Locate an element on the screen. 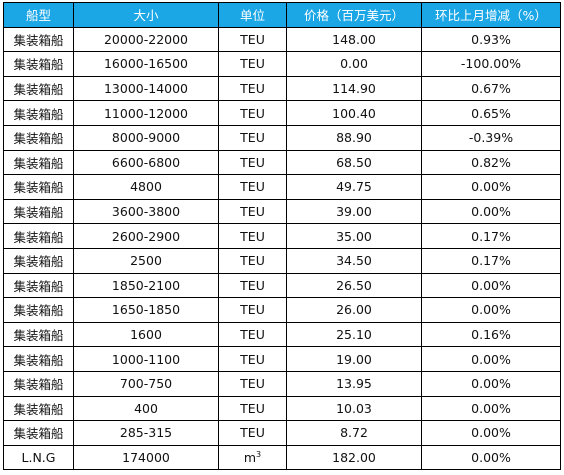 The image size is (564, 475). header-mom-change: 环比上月增减（%） is located at coordinates (491, 15).